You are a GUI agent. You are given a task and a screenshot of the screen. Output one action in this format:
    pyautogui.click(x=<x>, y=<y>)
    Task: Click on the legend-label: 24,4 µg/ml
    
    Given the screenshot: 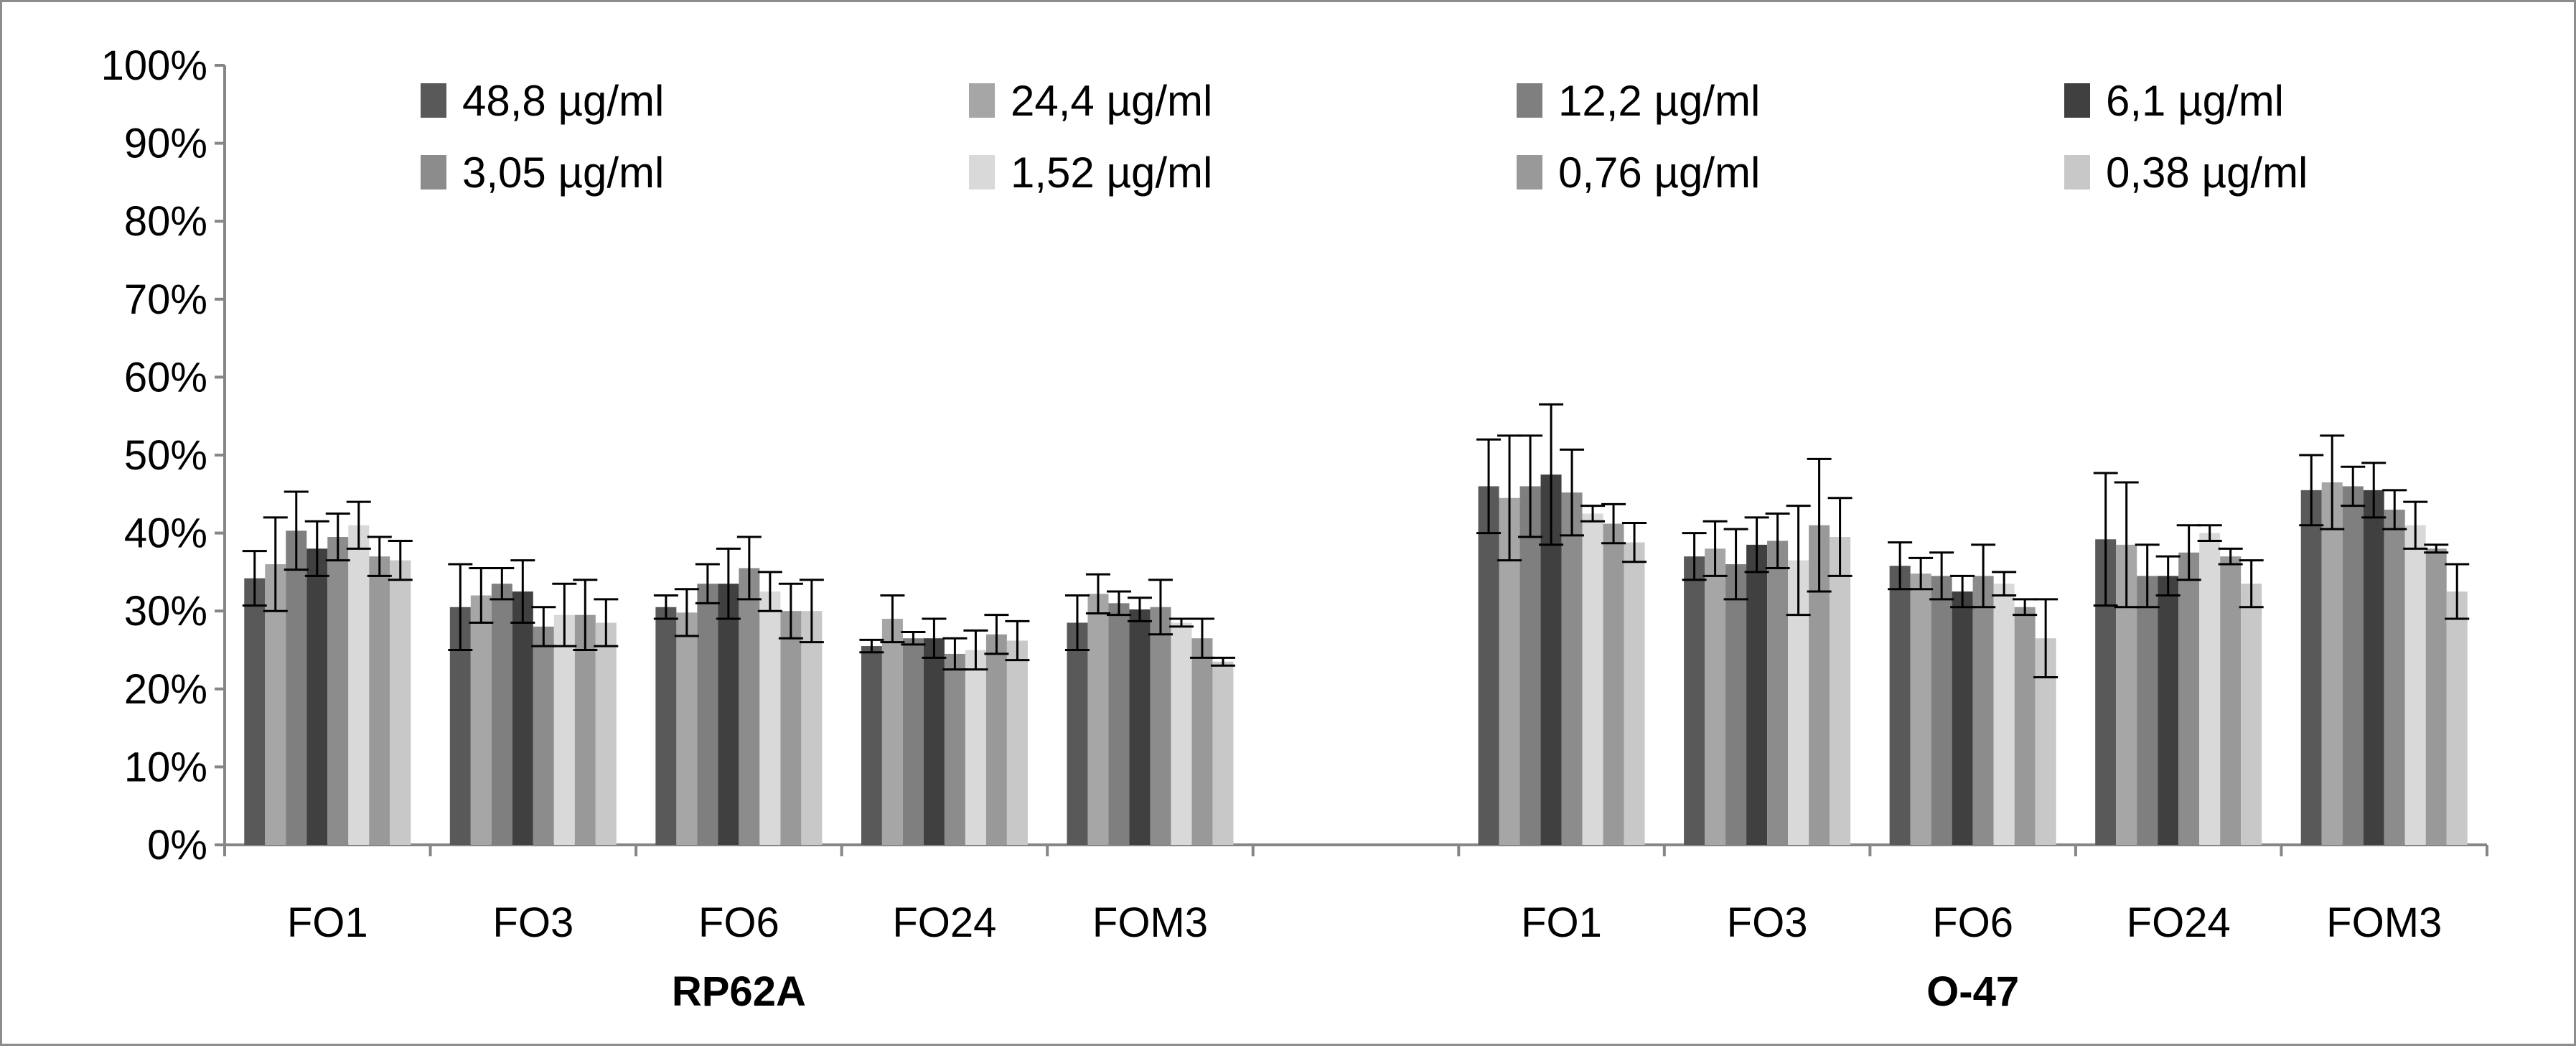 What is the action you would take?
    pyautogui.click(x=1111, y=101)
    